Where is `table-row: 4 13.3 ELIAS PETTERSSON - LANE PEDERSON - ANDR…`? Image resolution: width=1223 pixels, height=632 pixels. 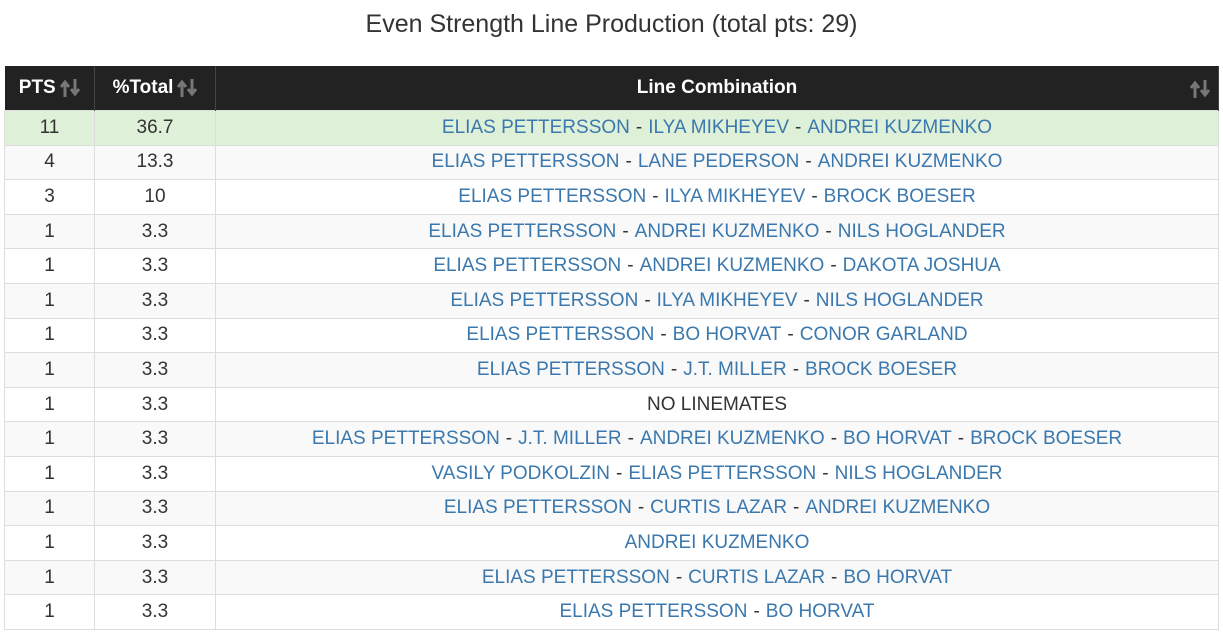 table-row: 4 13.3 ELIAS PETTERSSON - LANE PEDERSON - ANDR… is located at coordinates (611, 162).